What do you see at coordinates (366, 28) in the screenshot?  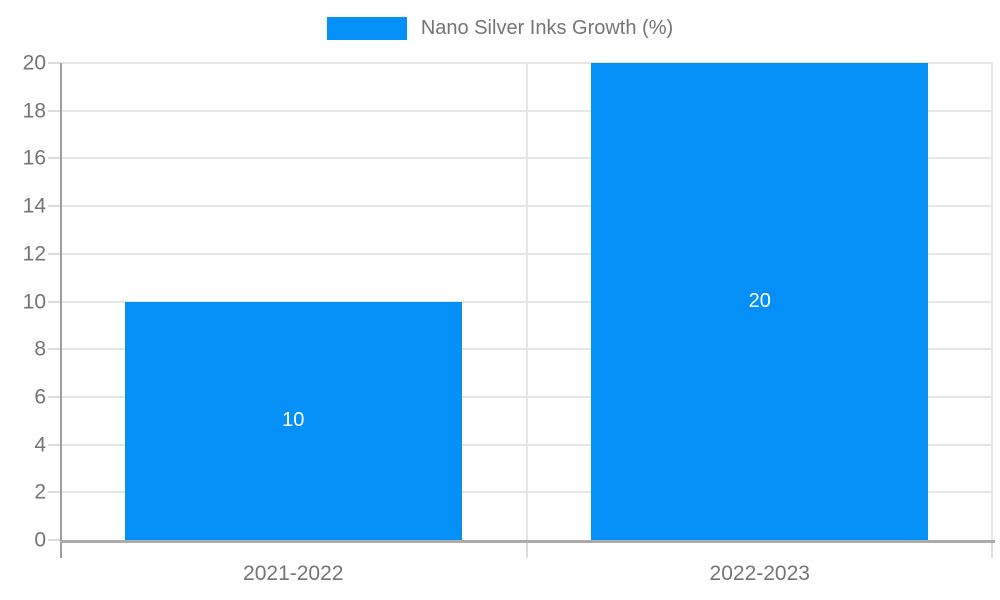 I see `legend-swatch` at bounding box center [366, 28].